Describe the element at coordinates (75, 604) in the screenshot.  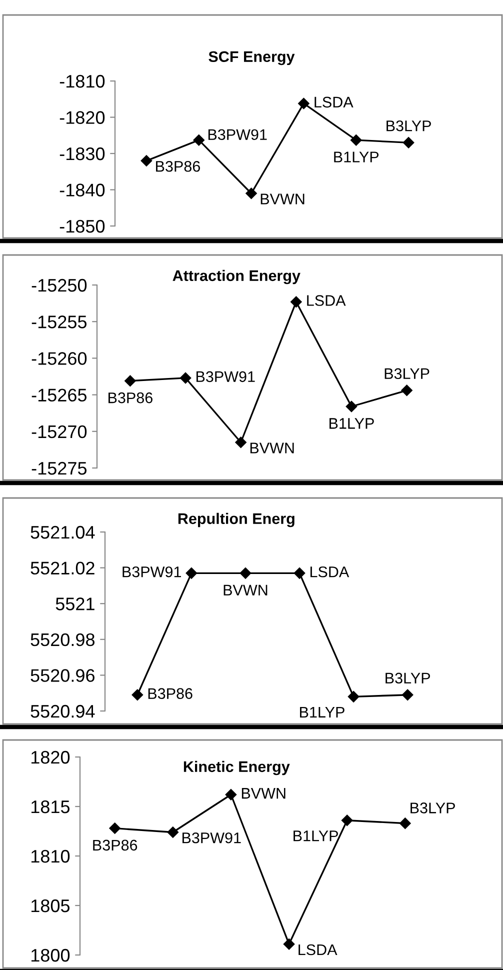
I see `y-tick-label: 5521` at that location.